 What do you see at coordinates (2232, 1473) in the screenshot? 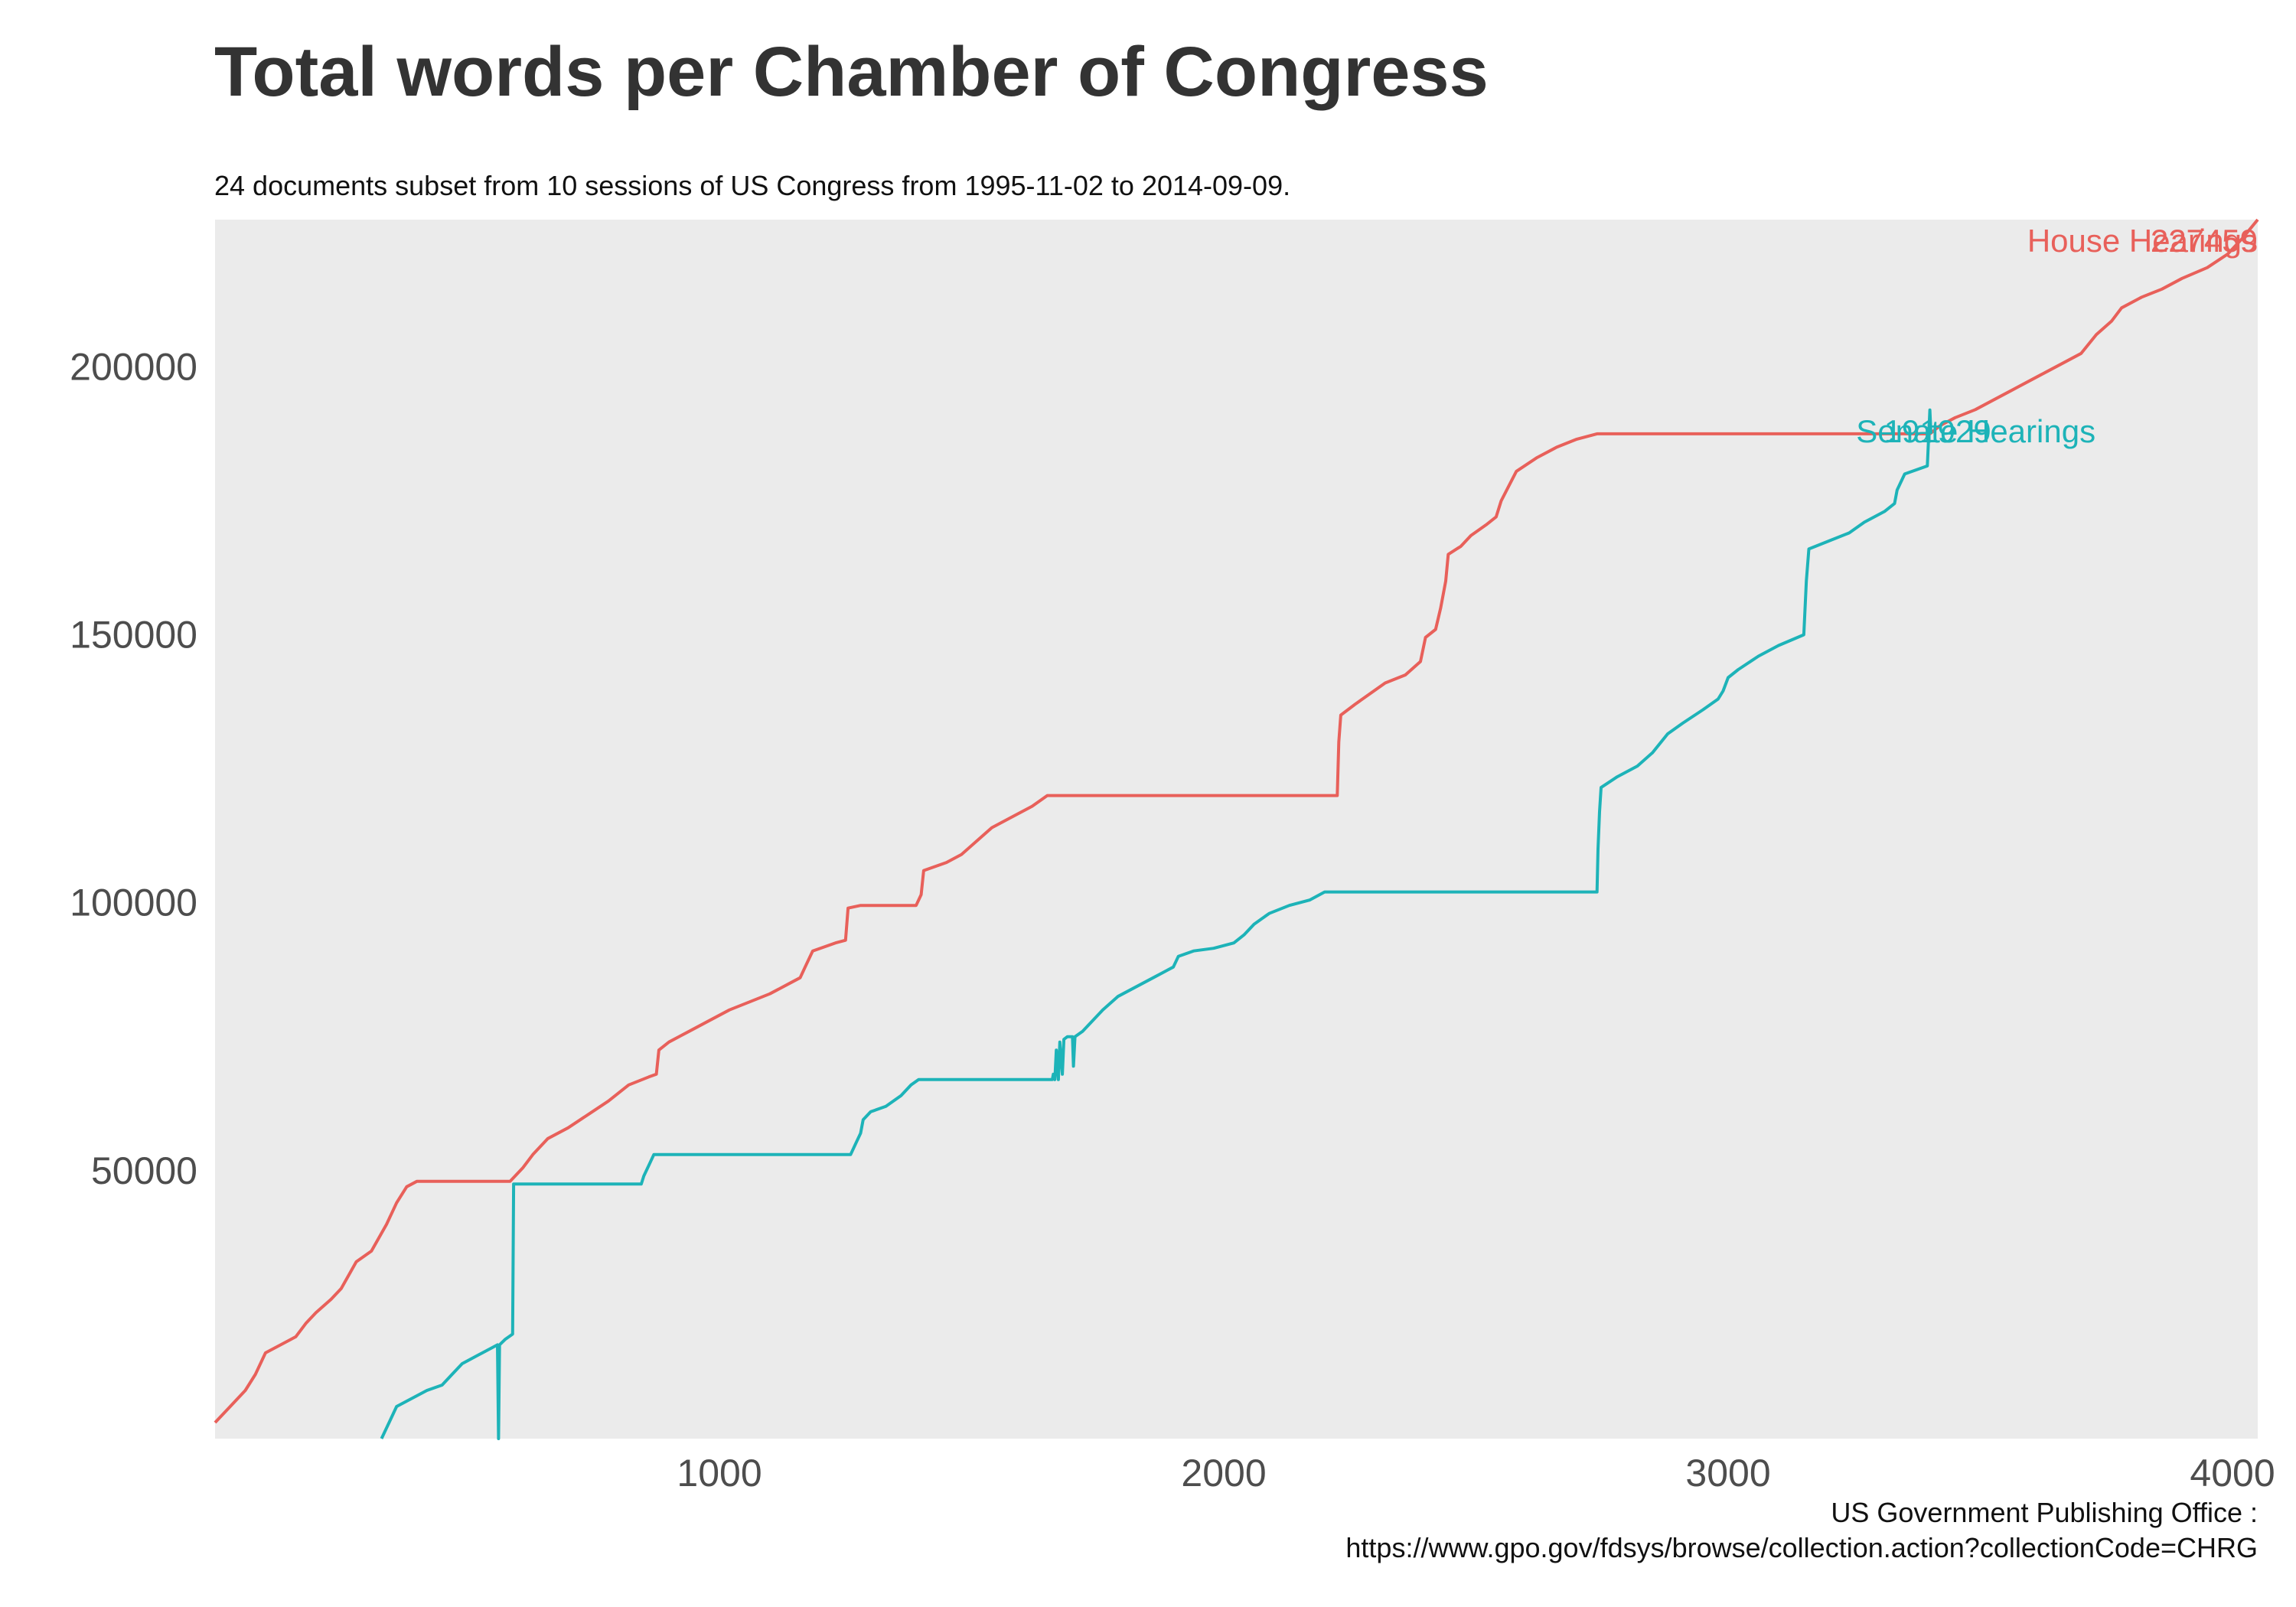
I see `x-tick-label: 4000` at bounding box center [2232, 1473].